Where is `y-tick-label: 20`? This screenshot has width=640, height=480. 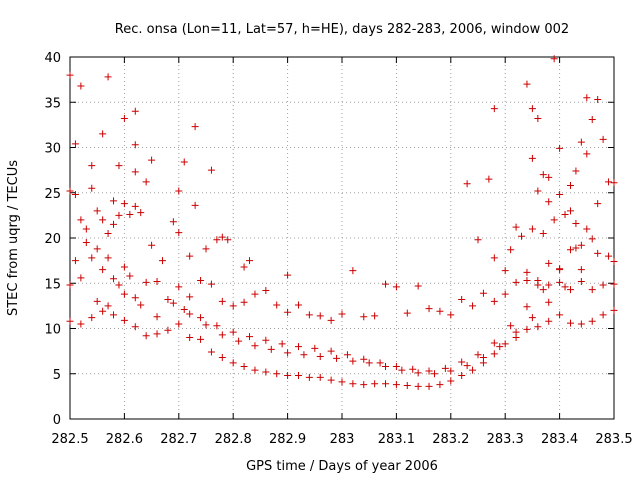 y-tick-label: 20 is located at coordinates (52, 239).